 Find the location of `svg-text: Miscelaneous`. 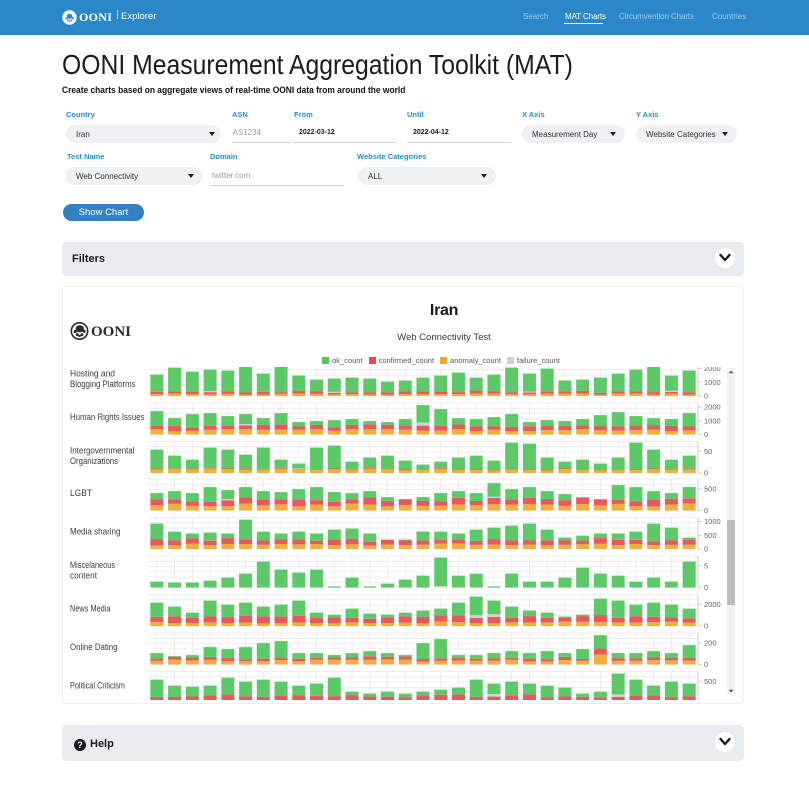

svg-text: Miscelaneous is located at coordinates (92, 565).